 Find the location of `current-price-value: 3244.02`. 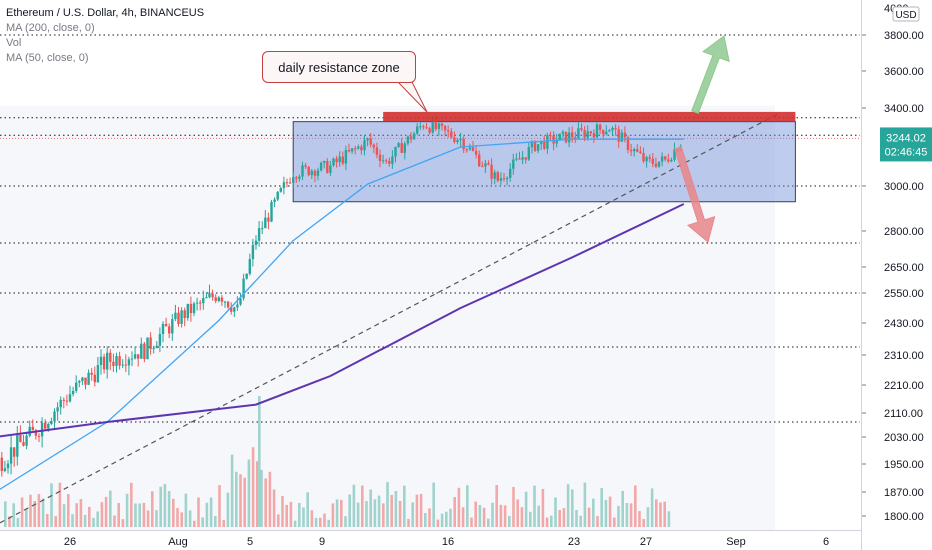

current-price-value: 3244.02 is located at coordinates (906, 138).